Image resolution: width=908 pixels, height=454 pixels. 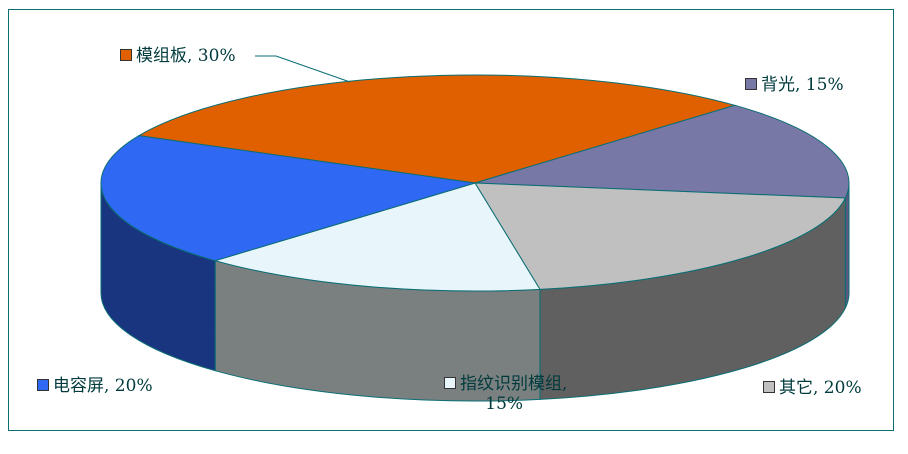 I want to click on pie-slice-beiguang, so click(x=662, y=151).